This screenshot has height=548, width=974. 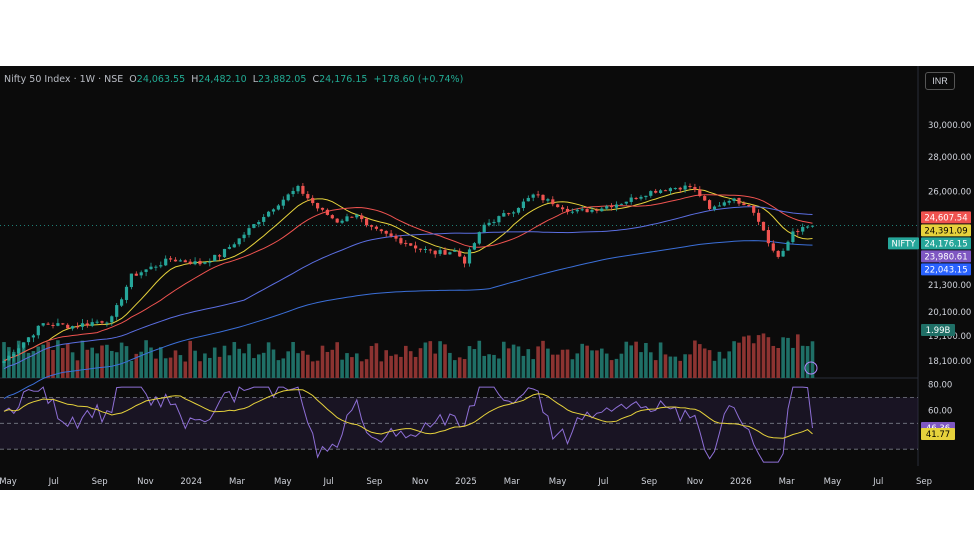 What do you see at coordinates (316, 79) in the screenshot?
I see `close-label: C` at bounding box center [316, 79].